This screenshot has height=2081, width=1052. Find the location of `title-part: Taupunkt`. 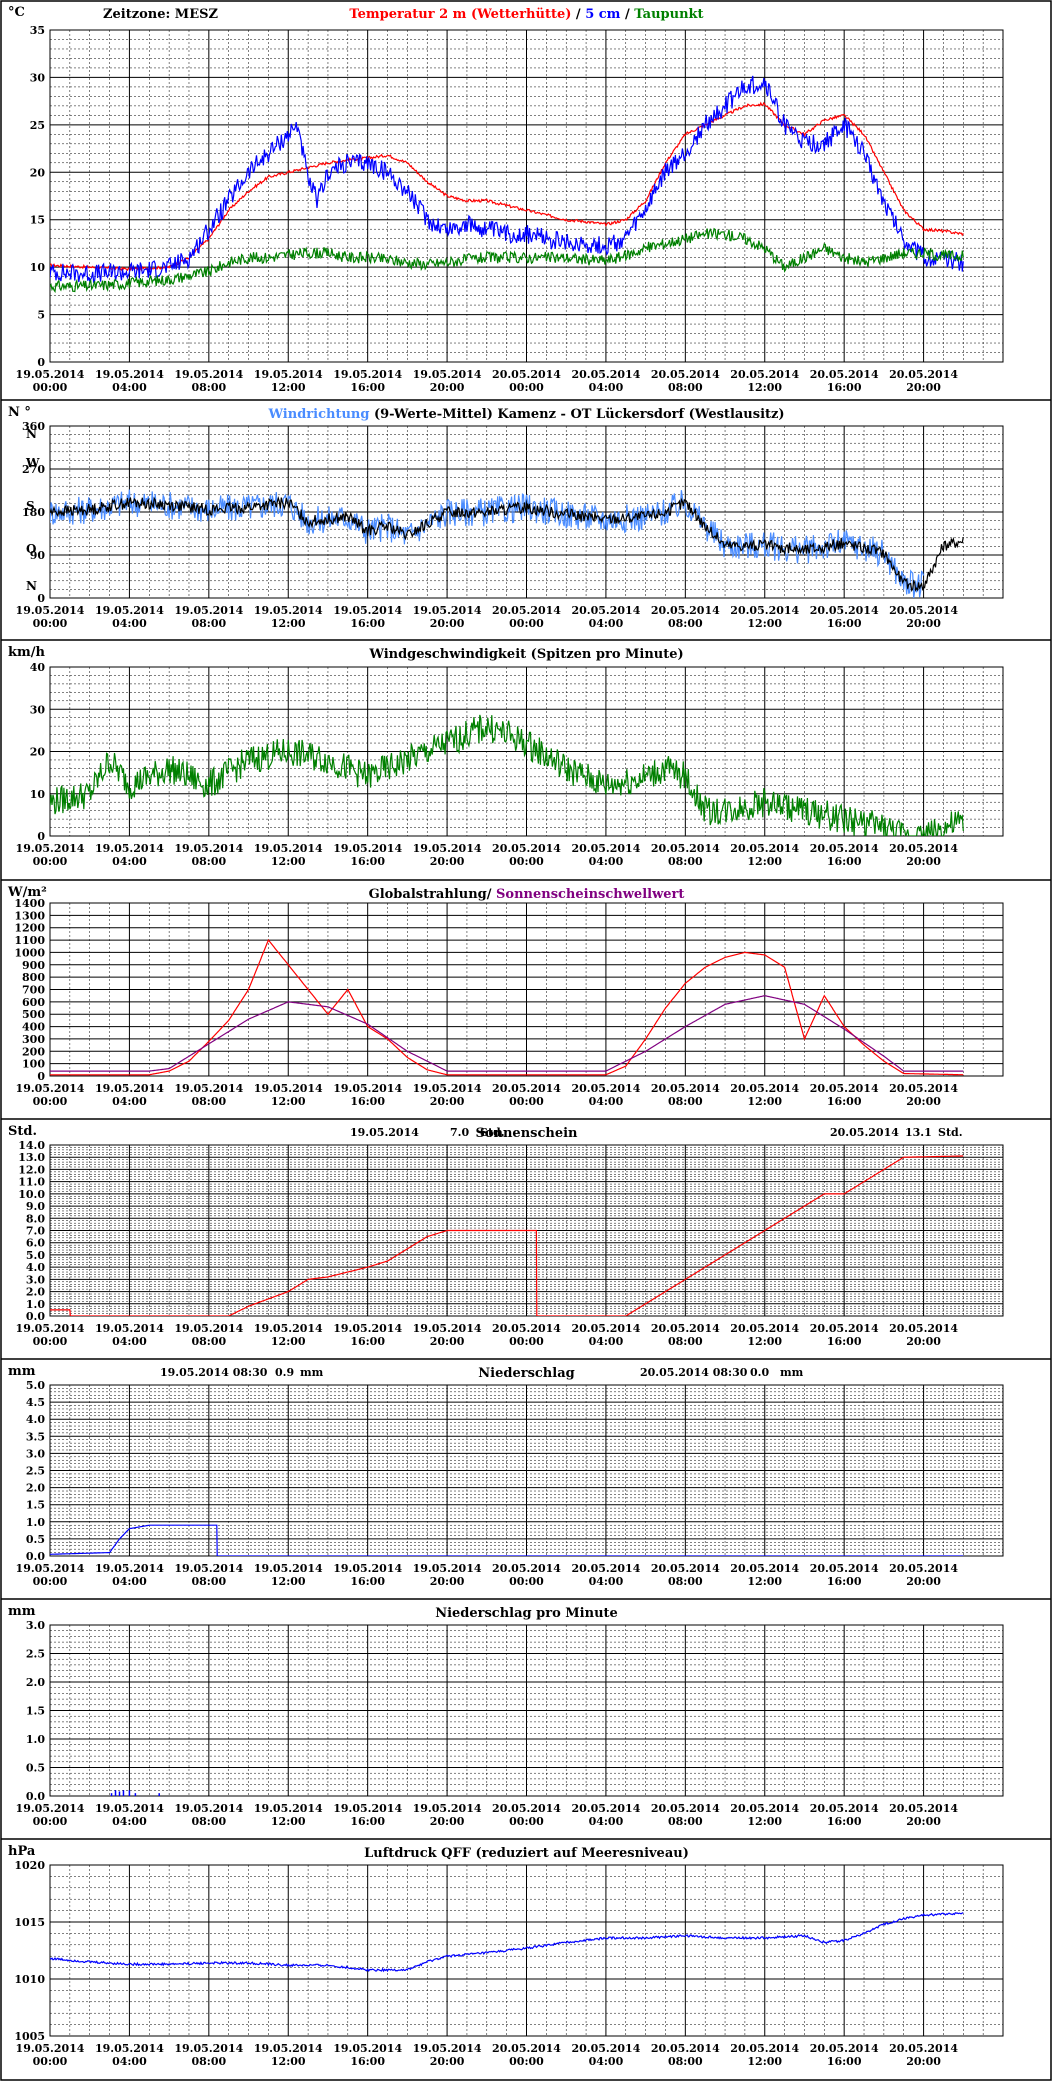

title-part: Taupunkt is located at coordinates (668, 14).